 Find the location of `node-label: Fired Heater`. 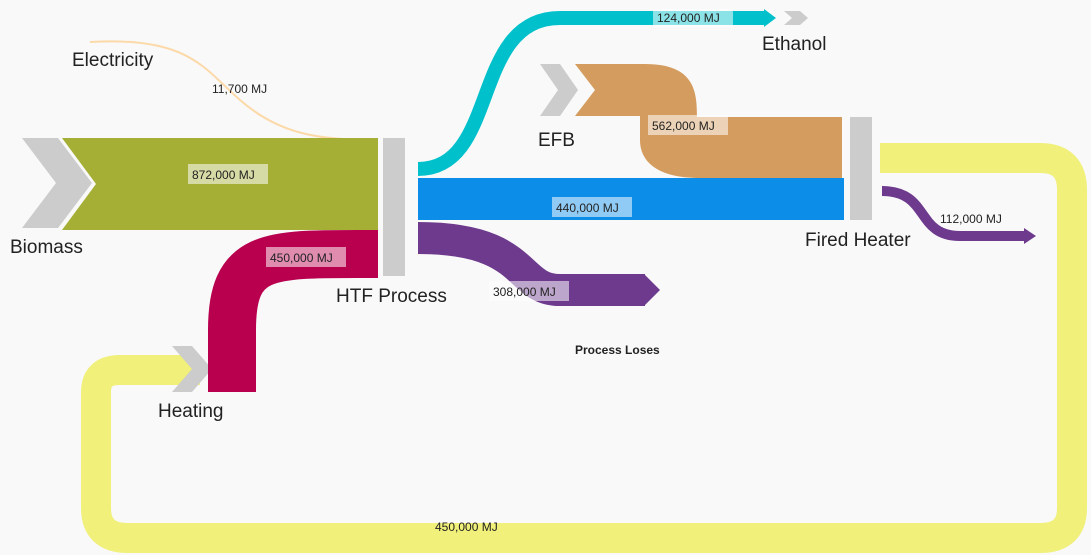

node-label: Fired Heater is located at coordinates (858, 240).